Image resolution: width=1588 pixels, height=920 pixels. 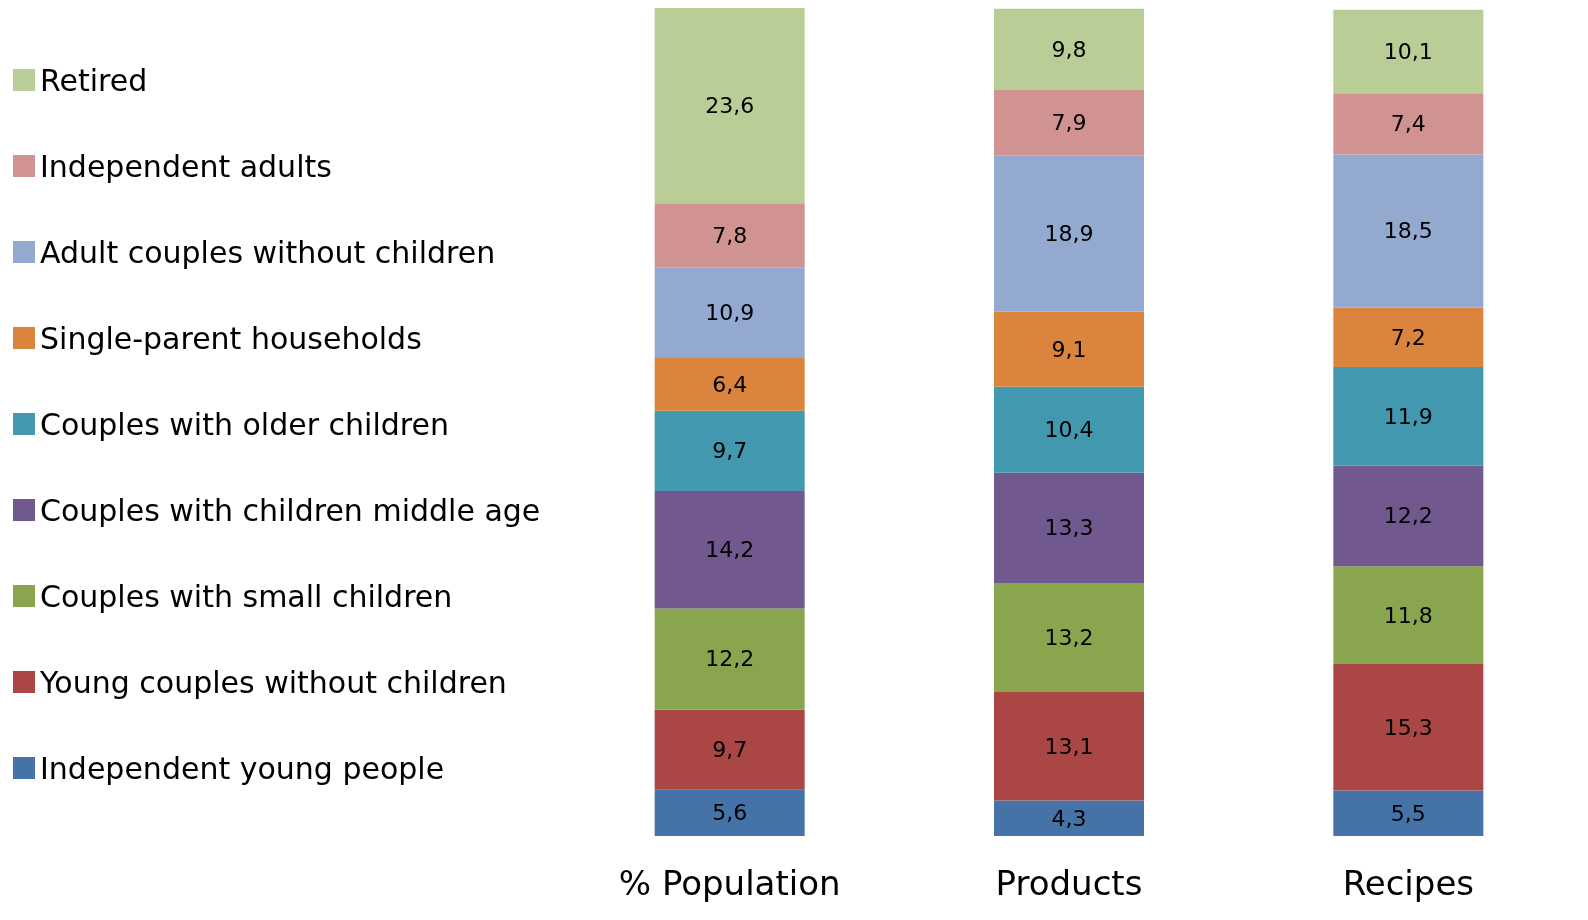 I want to click on legend-label: Independent adults, so click(x=186, y=166).